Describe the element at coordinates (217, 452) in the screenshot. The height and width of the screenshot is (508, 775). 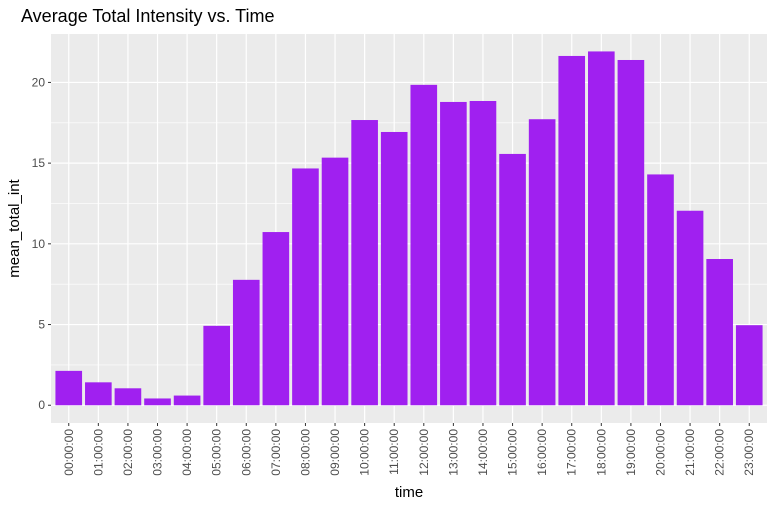
I see `x-tick-label: 05:00:00` at that location.